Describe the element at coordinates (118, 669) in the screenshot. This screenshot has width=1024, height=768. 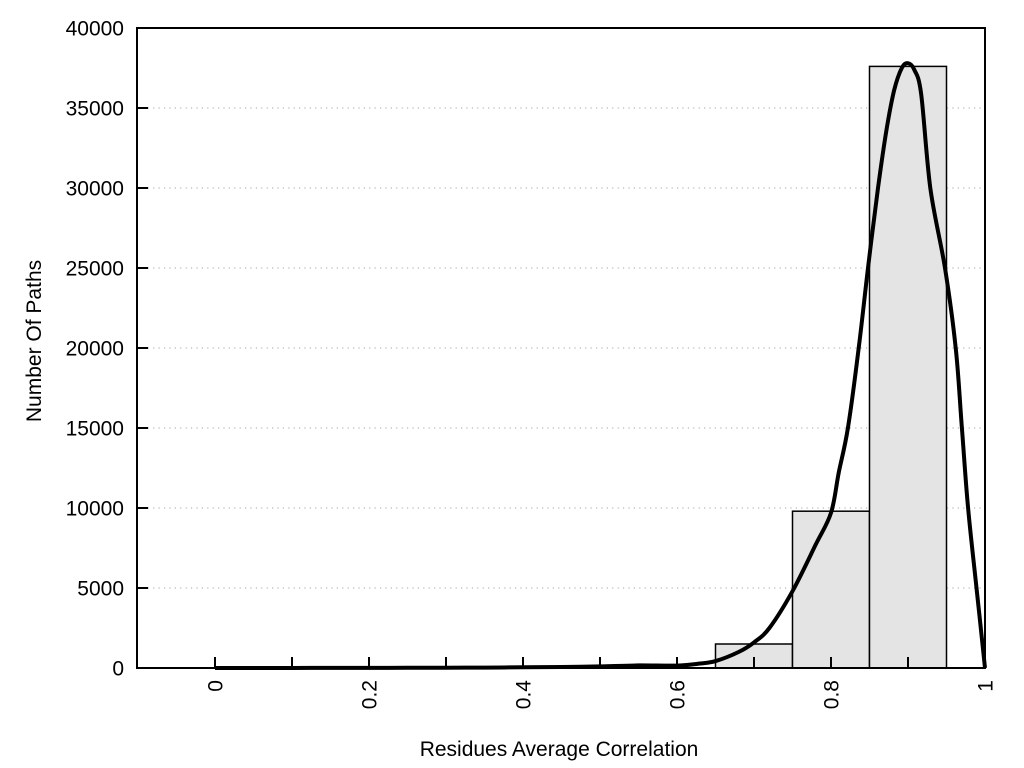
I see `y-tick-label: 0` at that location.